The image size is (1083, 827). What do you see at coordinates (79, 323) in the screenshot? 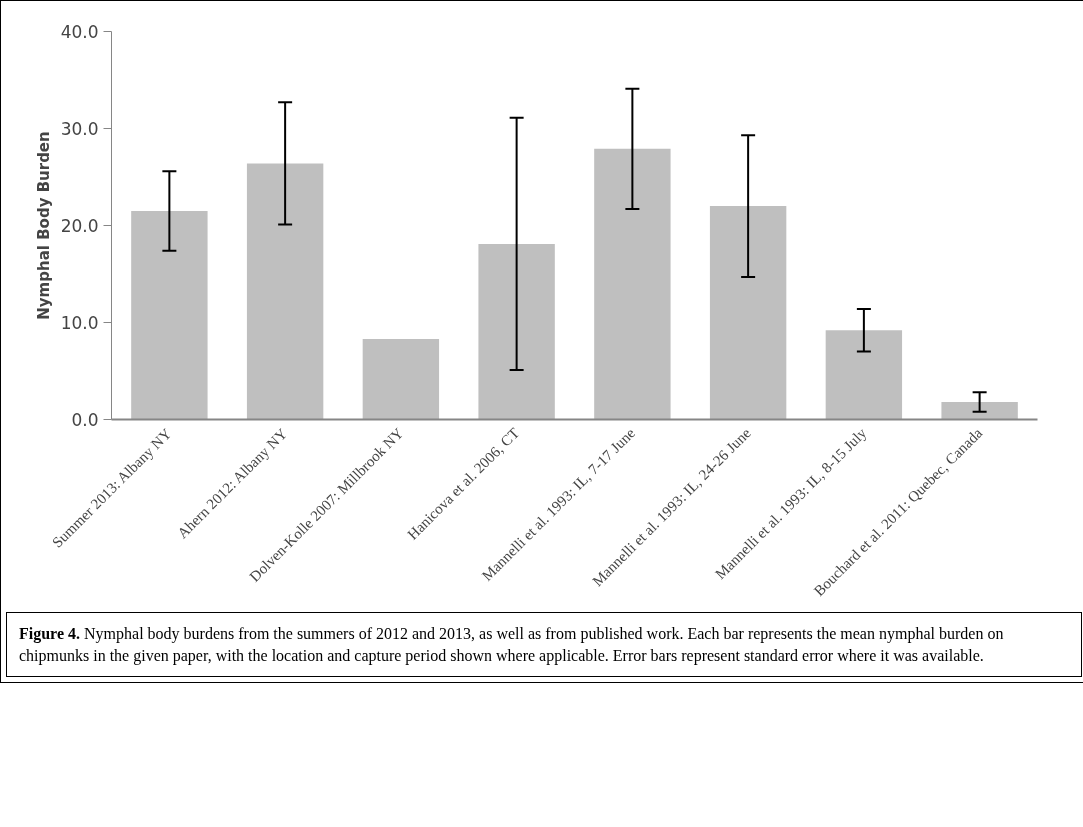
I see `y-tick-label: 10.0` at bounding box center [79, 323].